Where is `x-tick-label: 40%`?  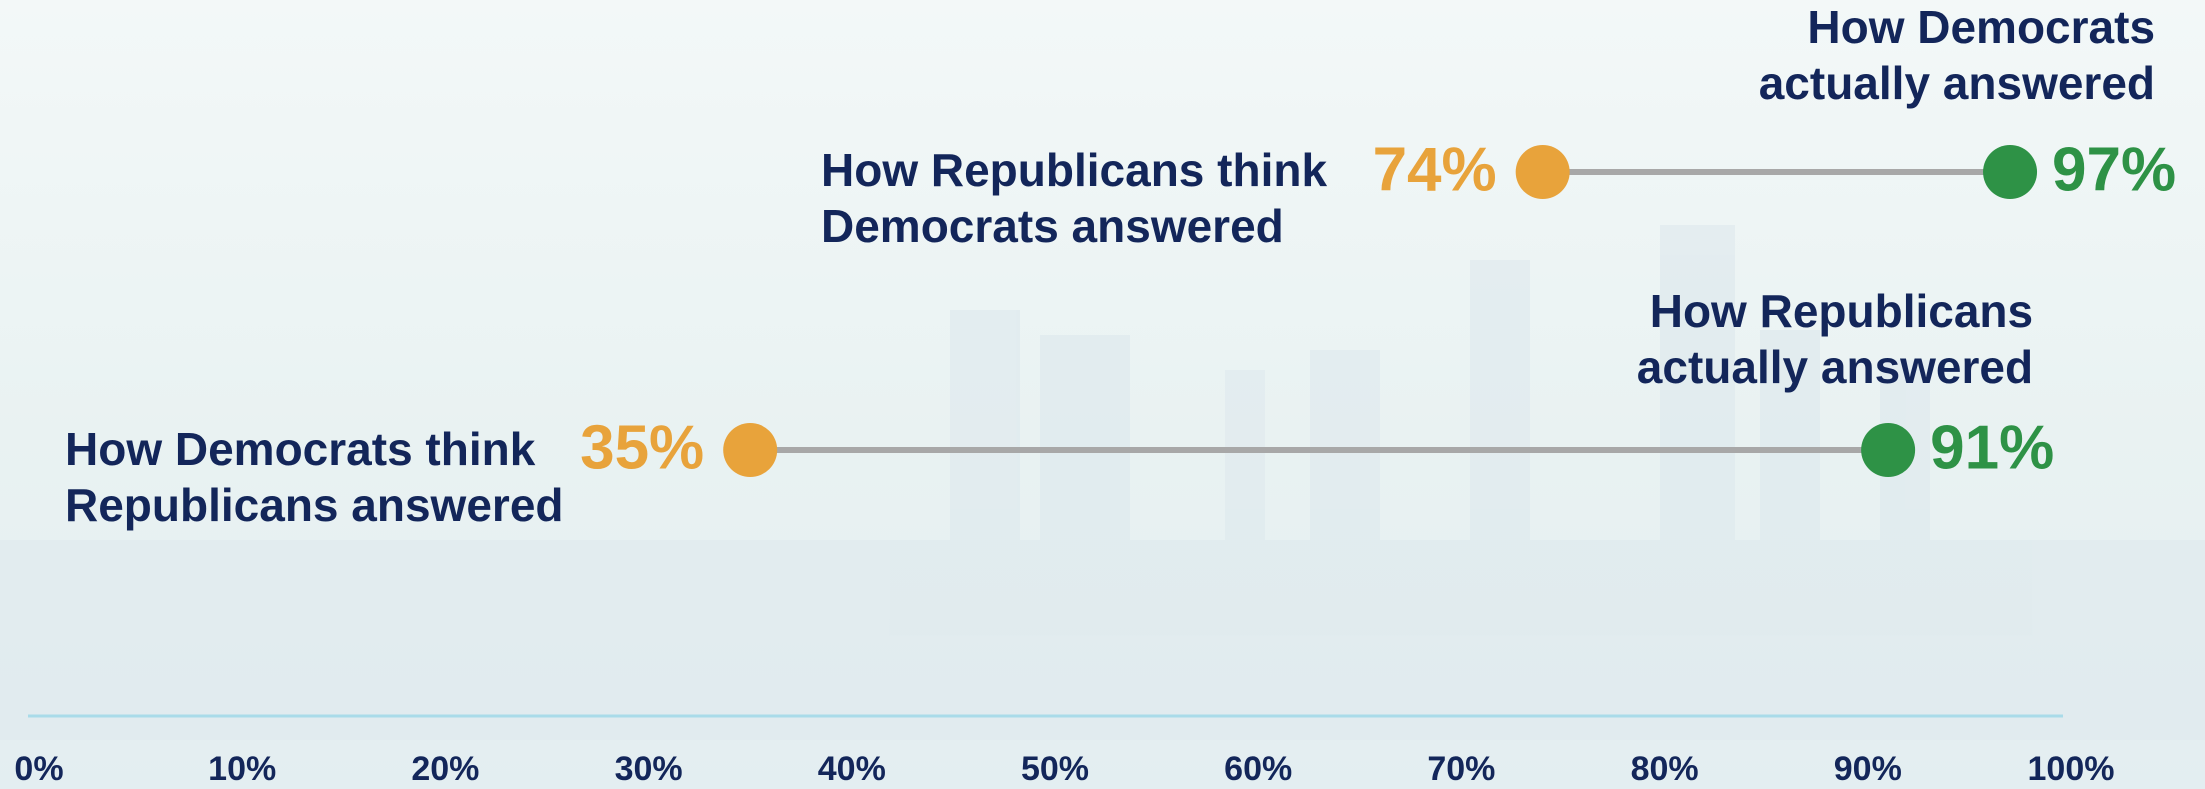
x-tick-label: 40% is located at coordinates (852, 769).